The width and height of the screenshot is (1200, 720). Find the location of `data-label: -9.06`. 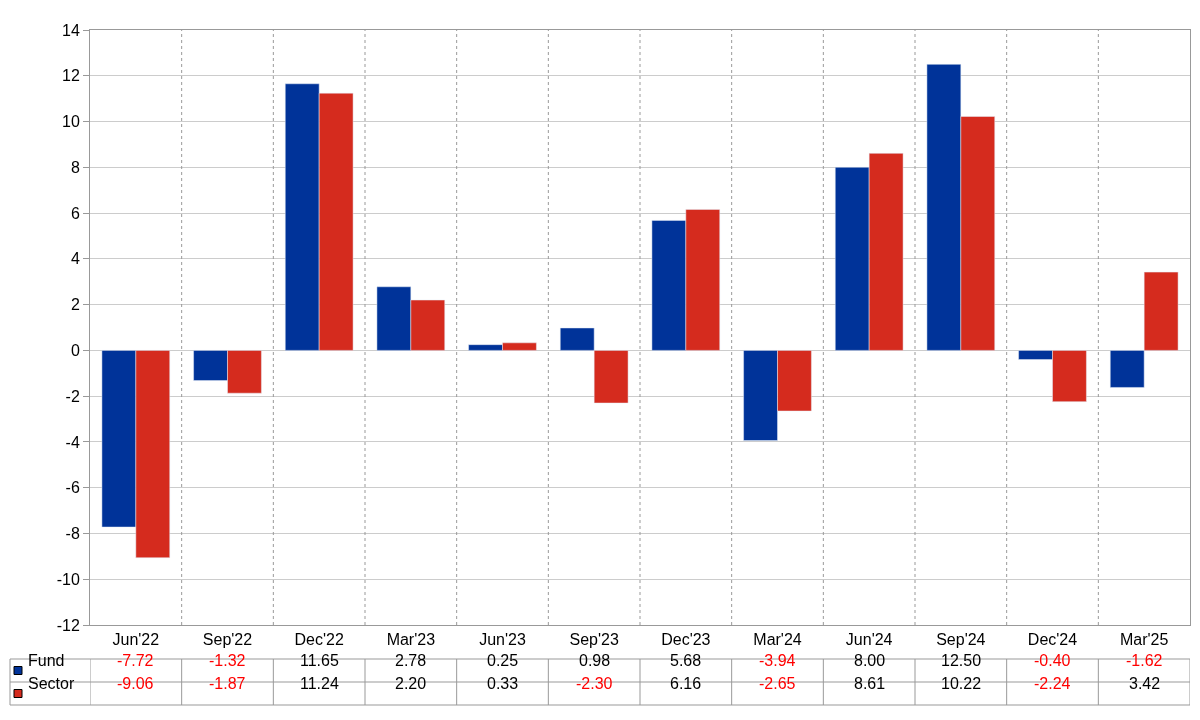

data-label: -9.06 is located at coordinates (135, 683).